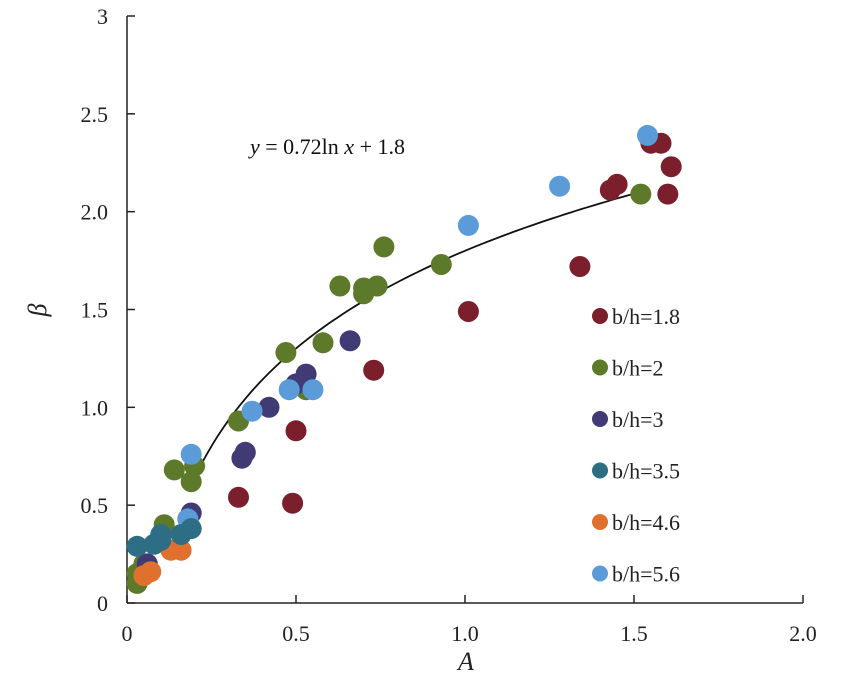  I want to click on equation-y: y, so click(254, 146).